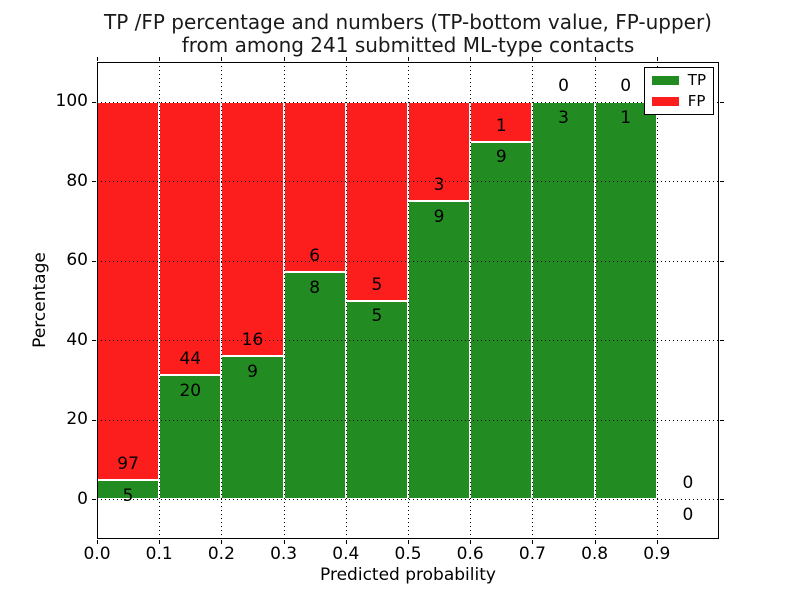 The image size is (800, 600). I want to click on legend-label-fp: FP, so click(696, 101).